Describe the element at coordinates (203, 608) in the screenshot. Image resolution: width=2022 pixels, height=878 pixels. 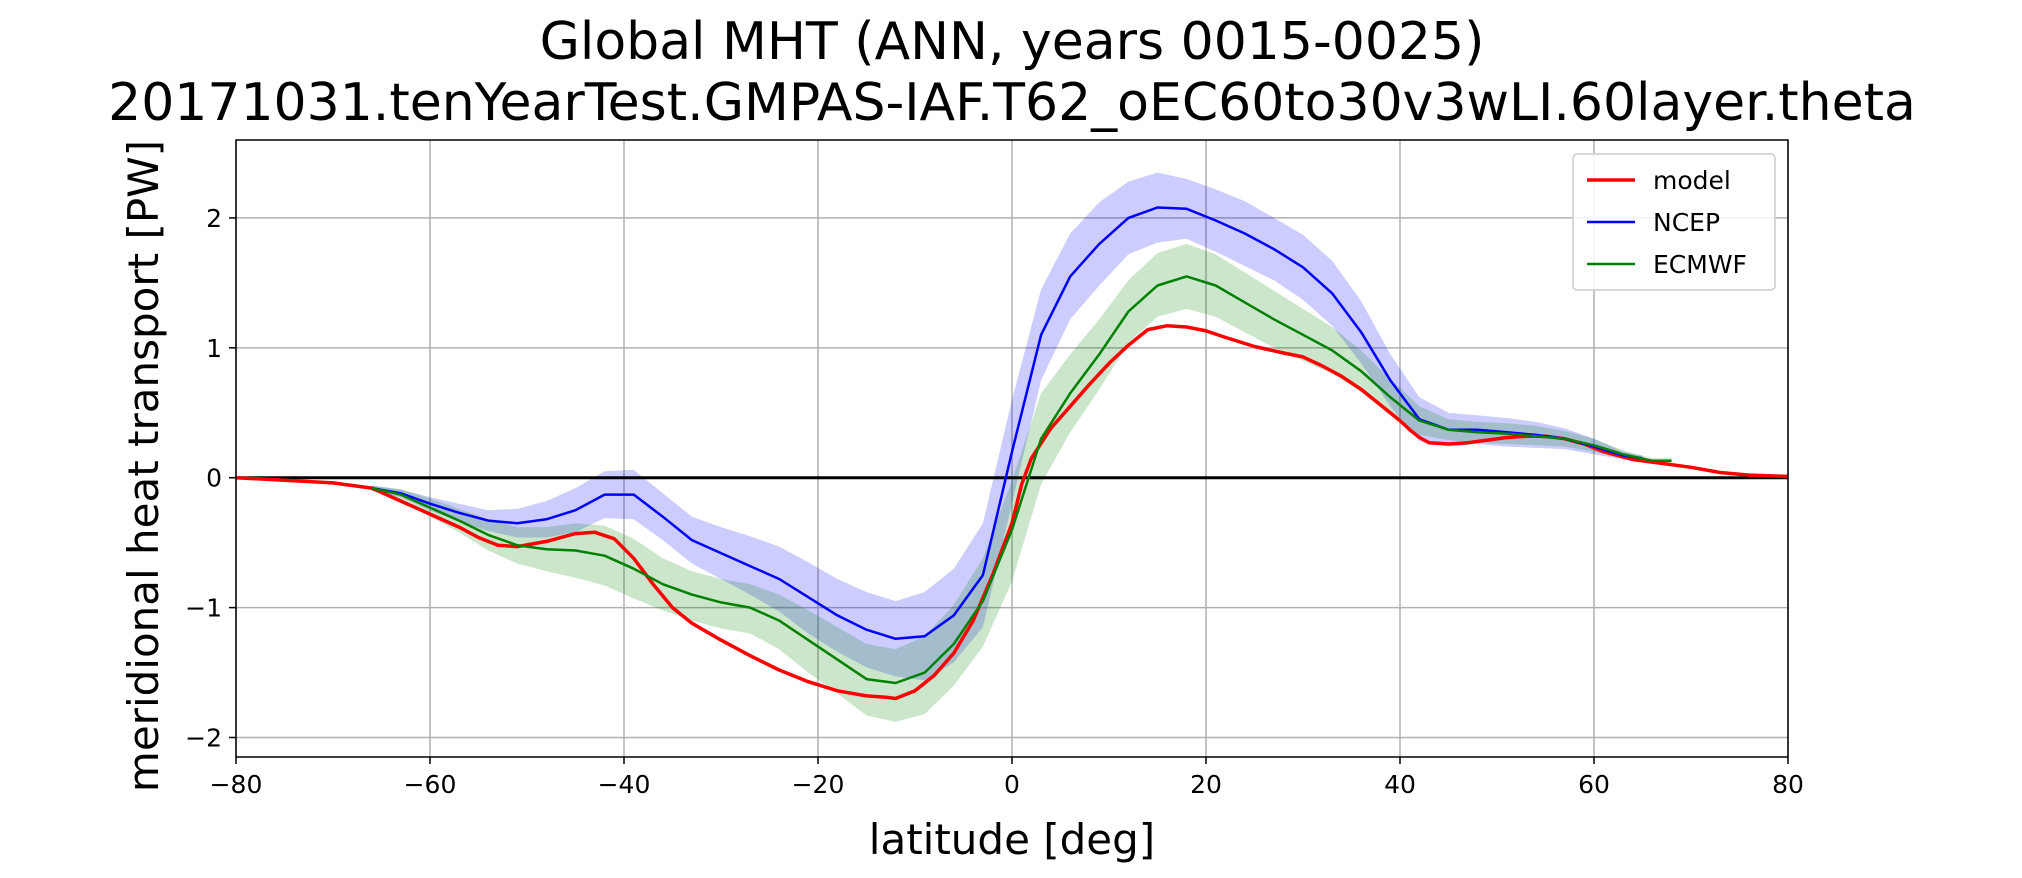
I see `y-tick-label: −1` at that location.